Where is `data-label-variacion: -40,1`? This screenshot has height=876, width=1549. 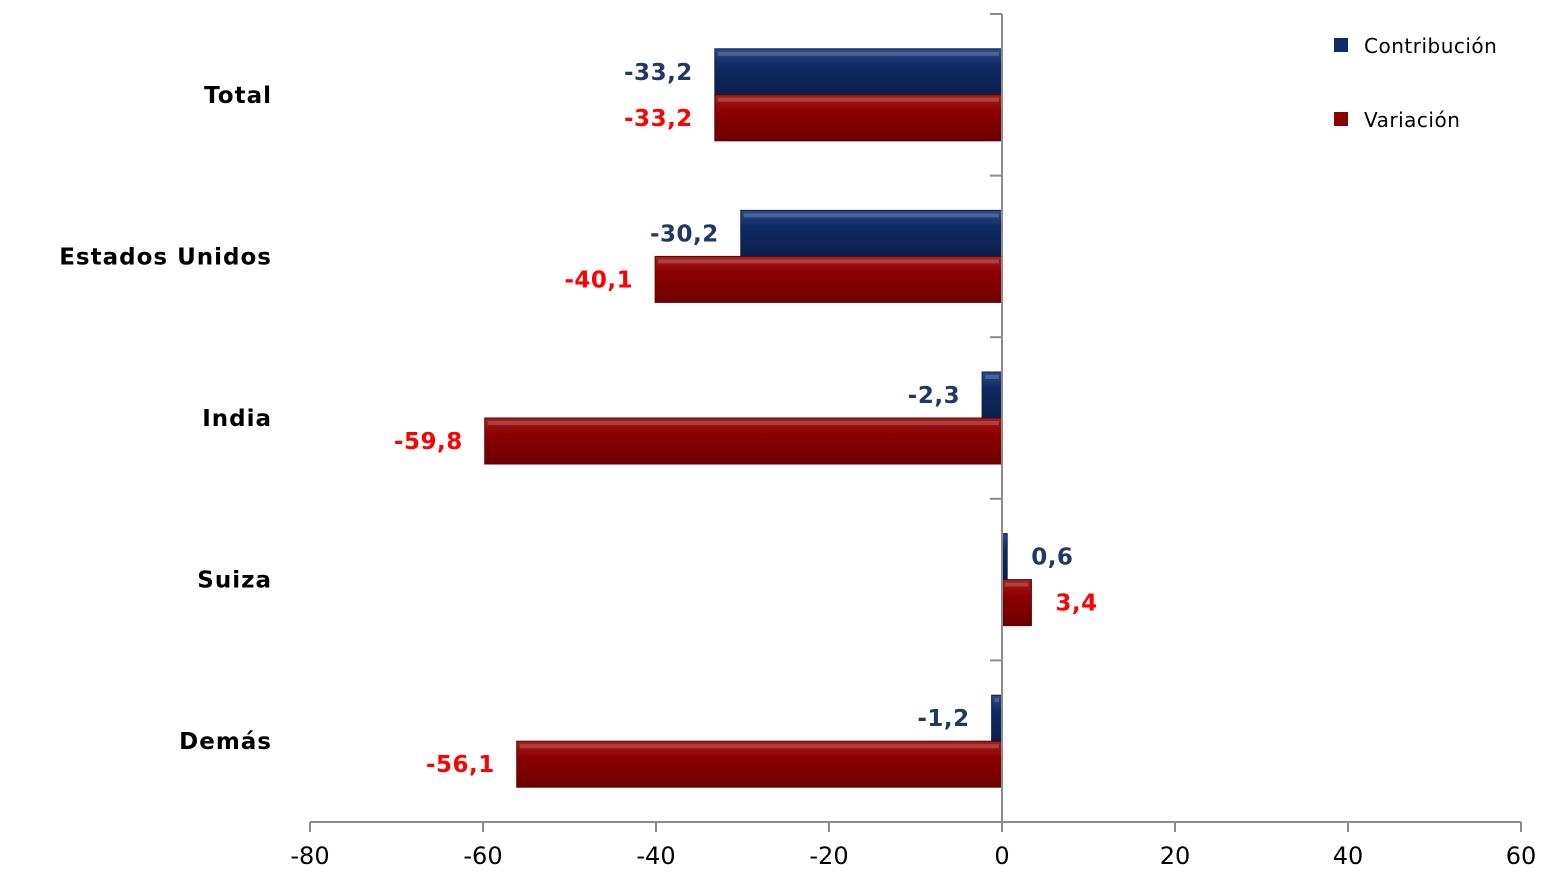 data-label-variacion: -40,1 is located at coordinates (598, 280).